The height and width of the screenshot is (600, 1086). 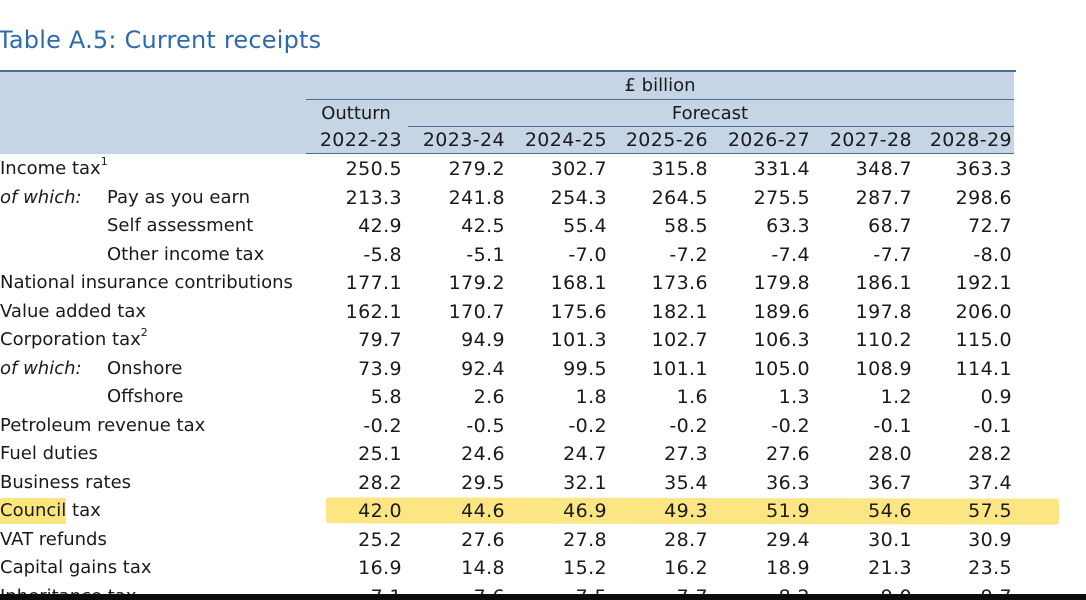 What do you see at coordinates (145, 396) in the screenshot?
I see `row-label: Offshore` at bounding box center [145, 396].